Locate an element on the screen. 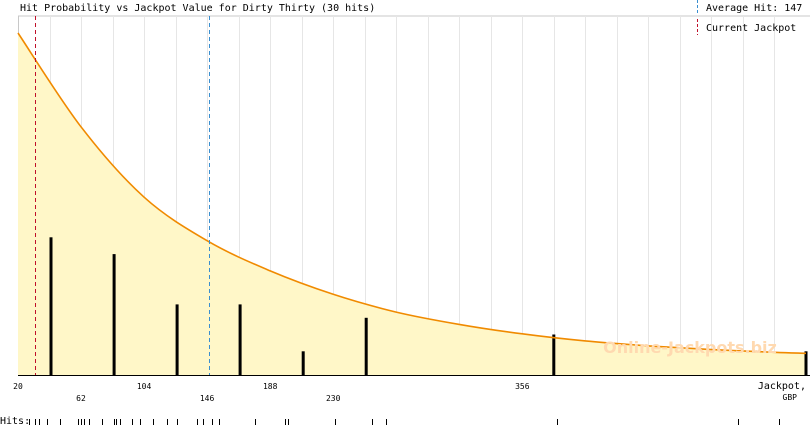 The image size is (810, 425). x-axis-label: Jackpot, is located at coordinates (782, 386).